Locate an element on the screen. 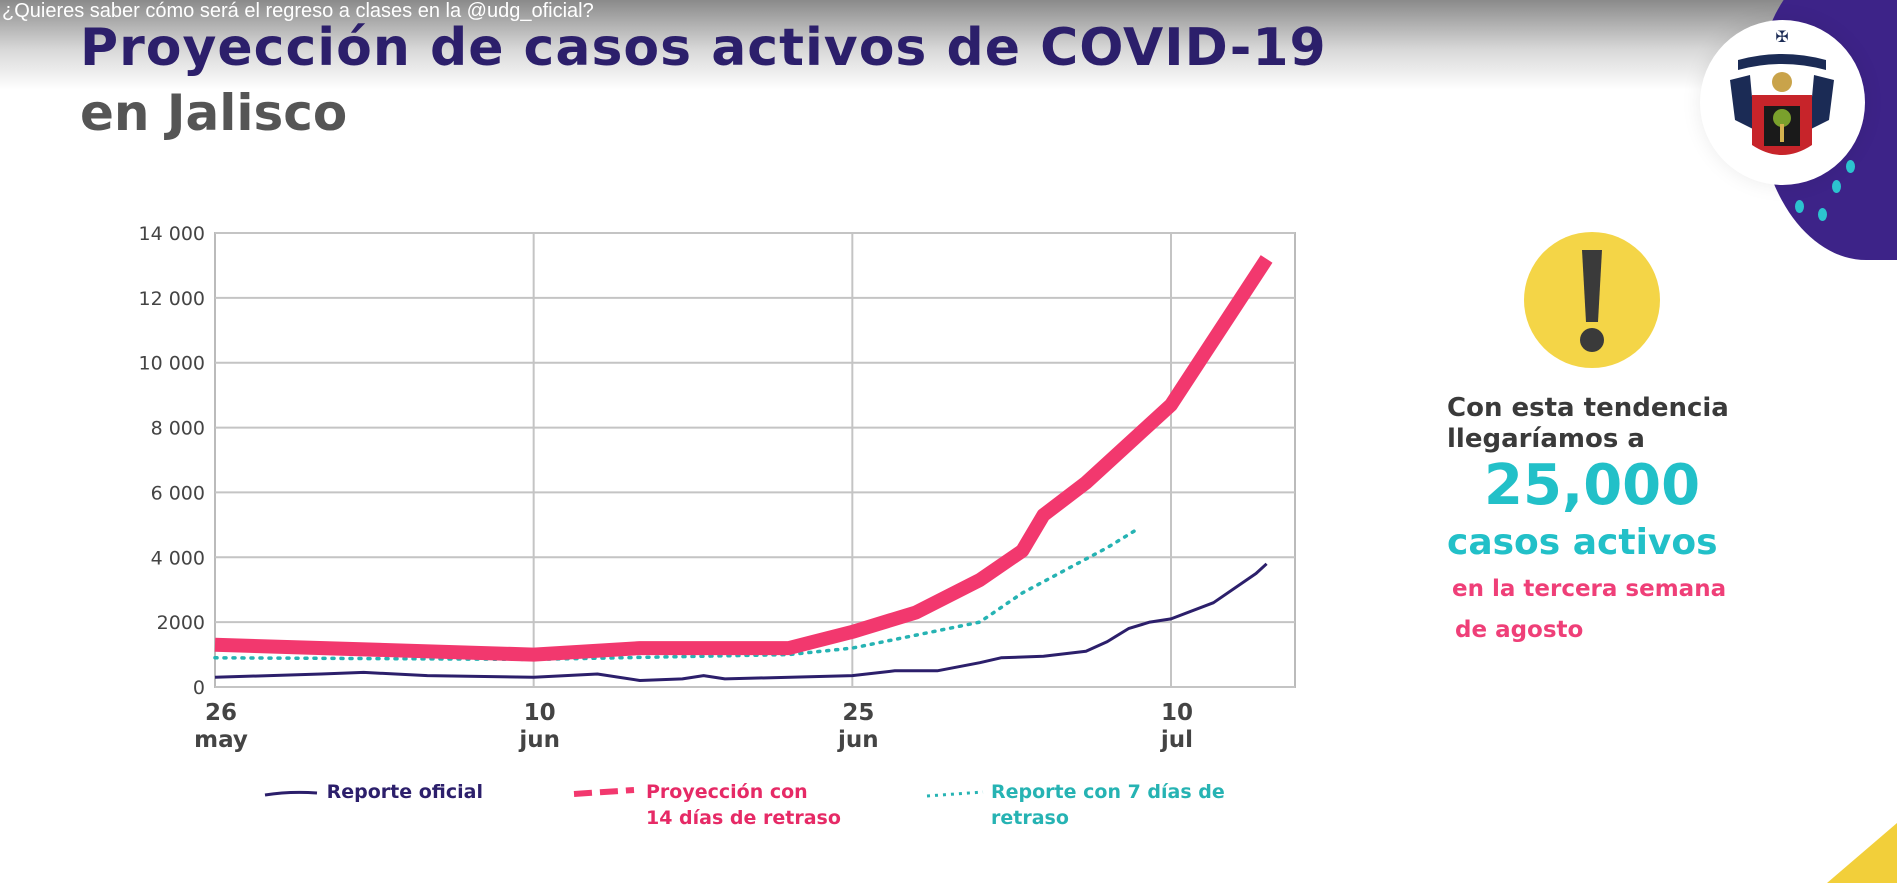 This screenshot has width=1897, height=883. y-tick-label: 14 000 is located at coordinates (172, 234).